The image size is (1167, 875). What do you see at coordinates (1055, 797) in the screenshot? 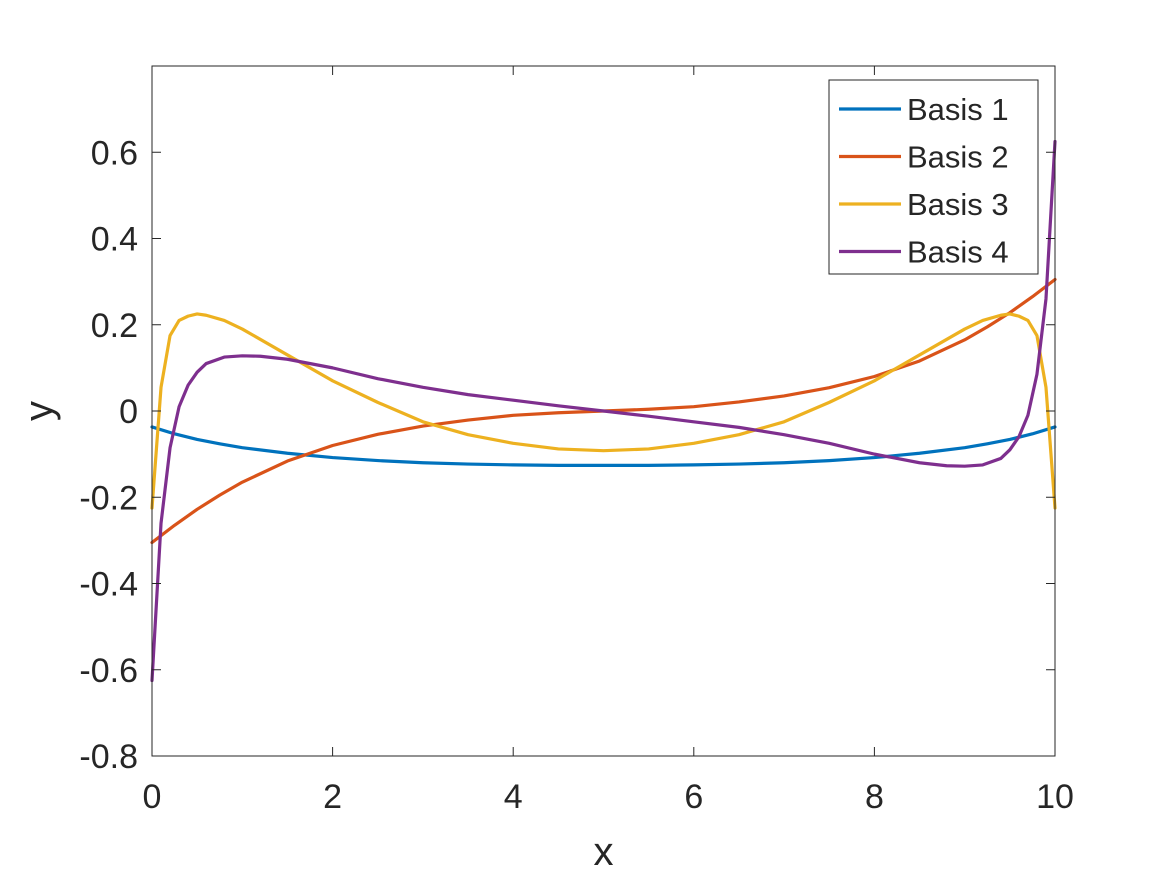
I see `x-tick-label: 10` at bounding box center [1055, 797].